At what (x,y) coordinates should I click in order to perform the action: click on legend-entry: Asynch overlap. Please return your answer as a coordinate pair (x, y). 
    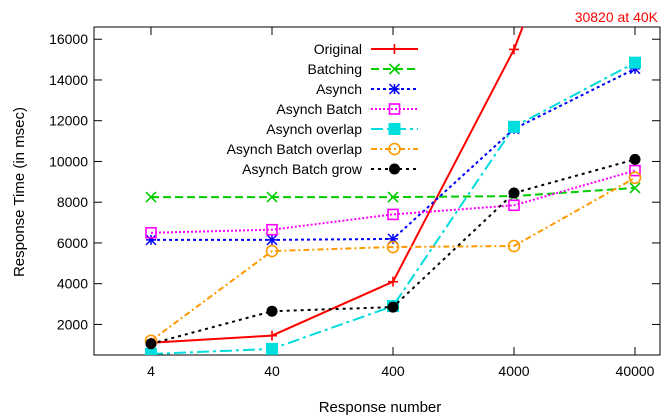
    Looking at the image, I should click on (342, 129).